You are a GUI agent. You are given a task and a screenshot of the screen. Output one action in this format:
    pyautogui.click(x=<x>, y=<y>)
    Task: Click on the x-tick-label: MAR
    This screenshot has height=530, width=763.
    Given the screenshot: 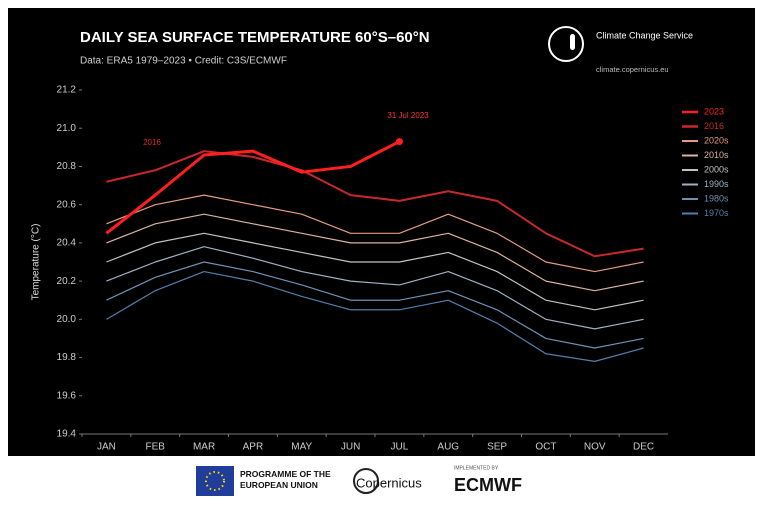 What is the action you would take?
    pyautogui.click(x=204, y=447)
    